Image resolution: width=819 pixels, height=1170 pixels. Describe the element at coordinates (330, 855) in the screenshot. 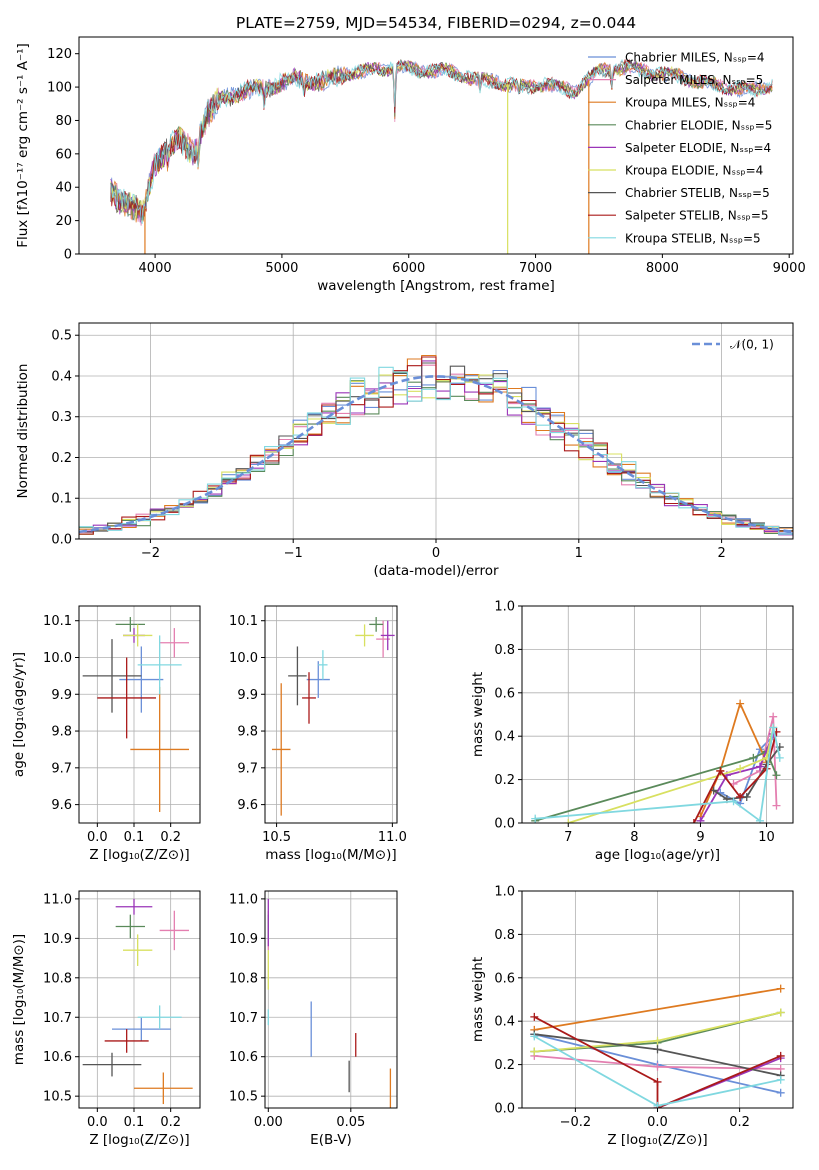

I see `x-axis-label: mass [log₁₀(M/M⊙)]` at that location.